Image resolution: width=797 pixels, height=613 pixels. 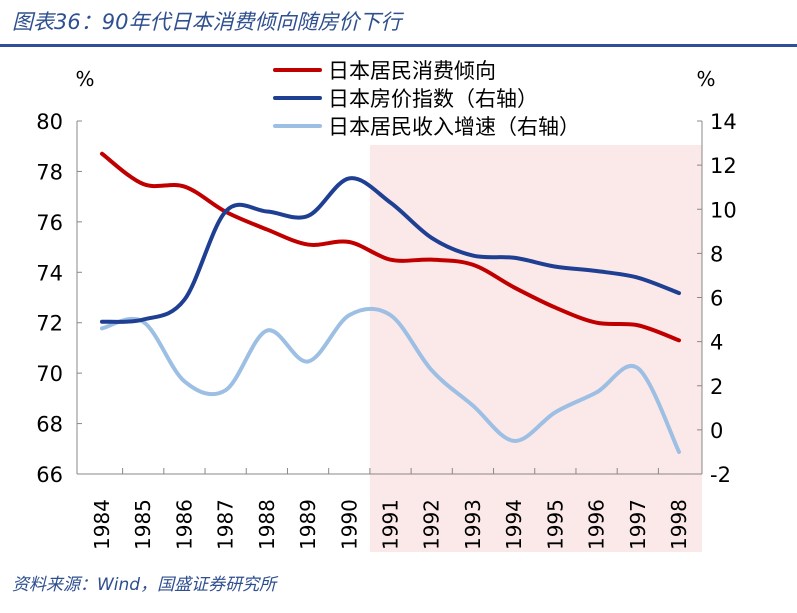 What do you see at coordinates (207, 22) in the screenshot?
I see `figure-title: 图表36：90年代日本消费倾向随房价下行` at bounding box center [207, 22].